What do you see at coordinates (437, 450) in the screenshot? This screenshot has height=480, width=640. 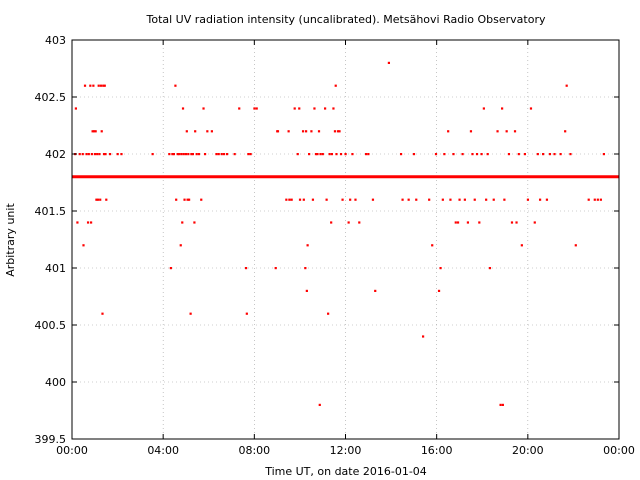 I see `x-tick-label: 16:00` at bounding box center [437, 450].